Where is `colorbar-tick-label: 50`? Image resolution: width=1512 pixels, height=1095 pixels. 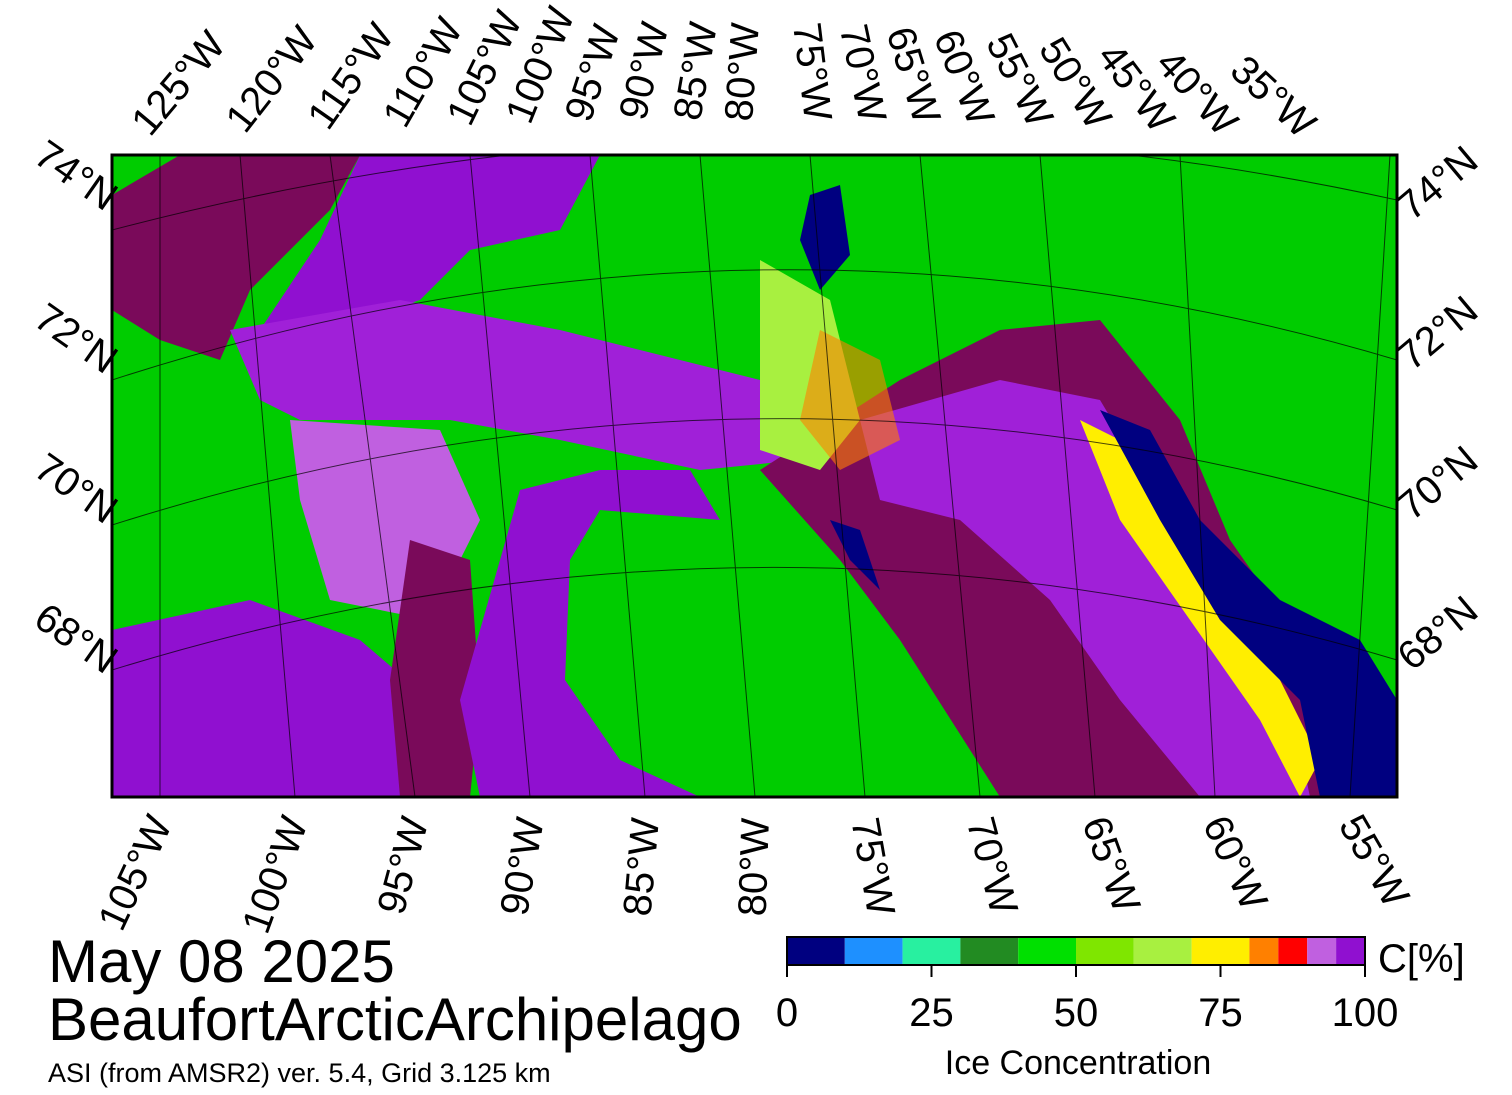 colorbar-tick-label: 50 is located at coordinates (1076, 1013).